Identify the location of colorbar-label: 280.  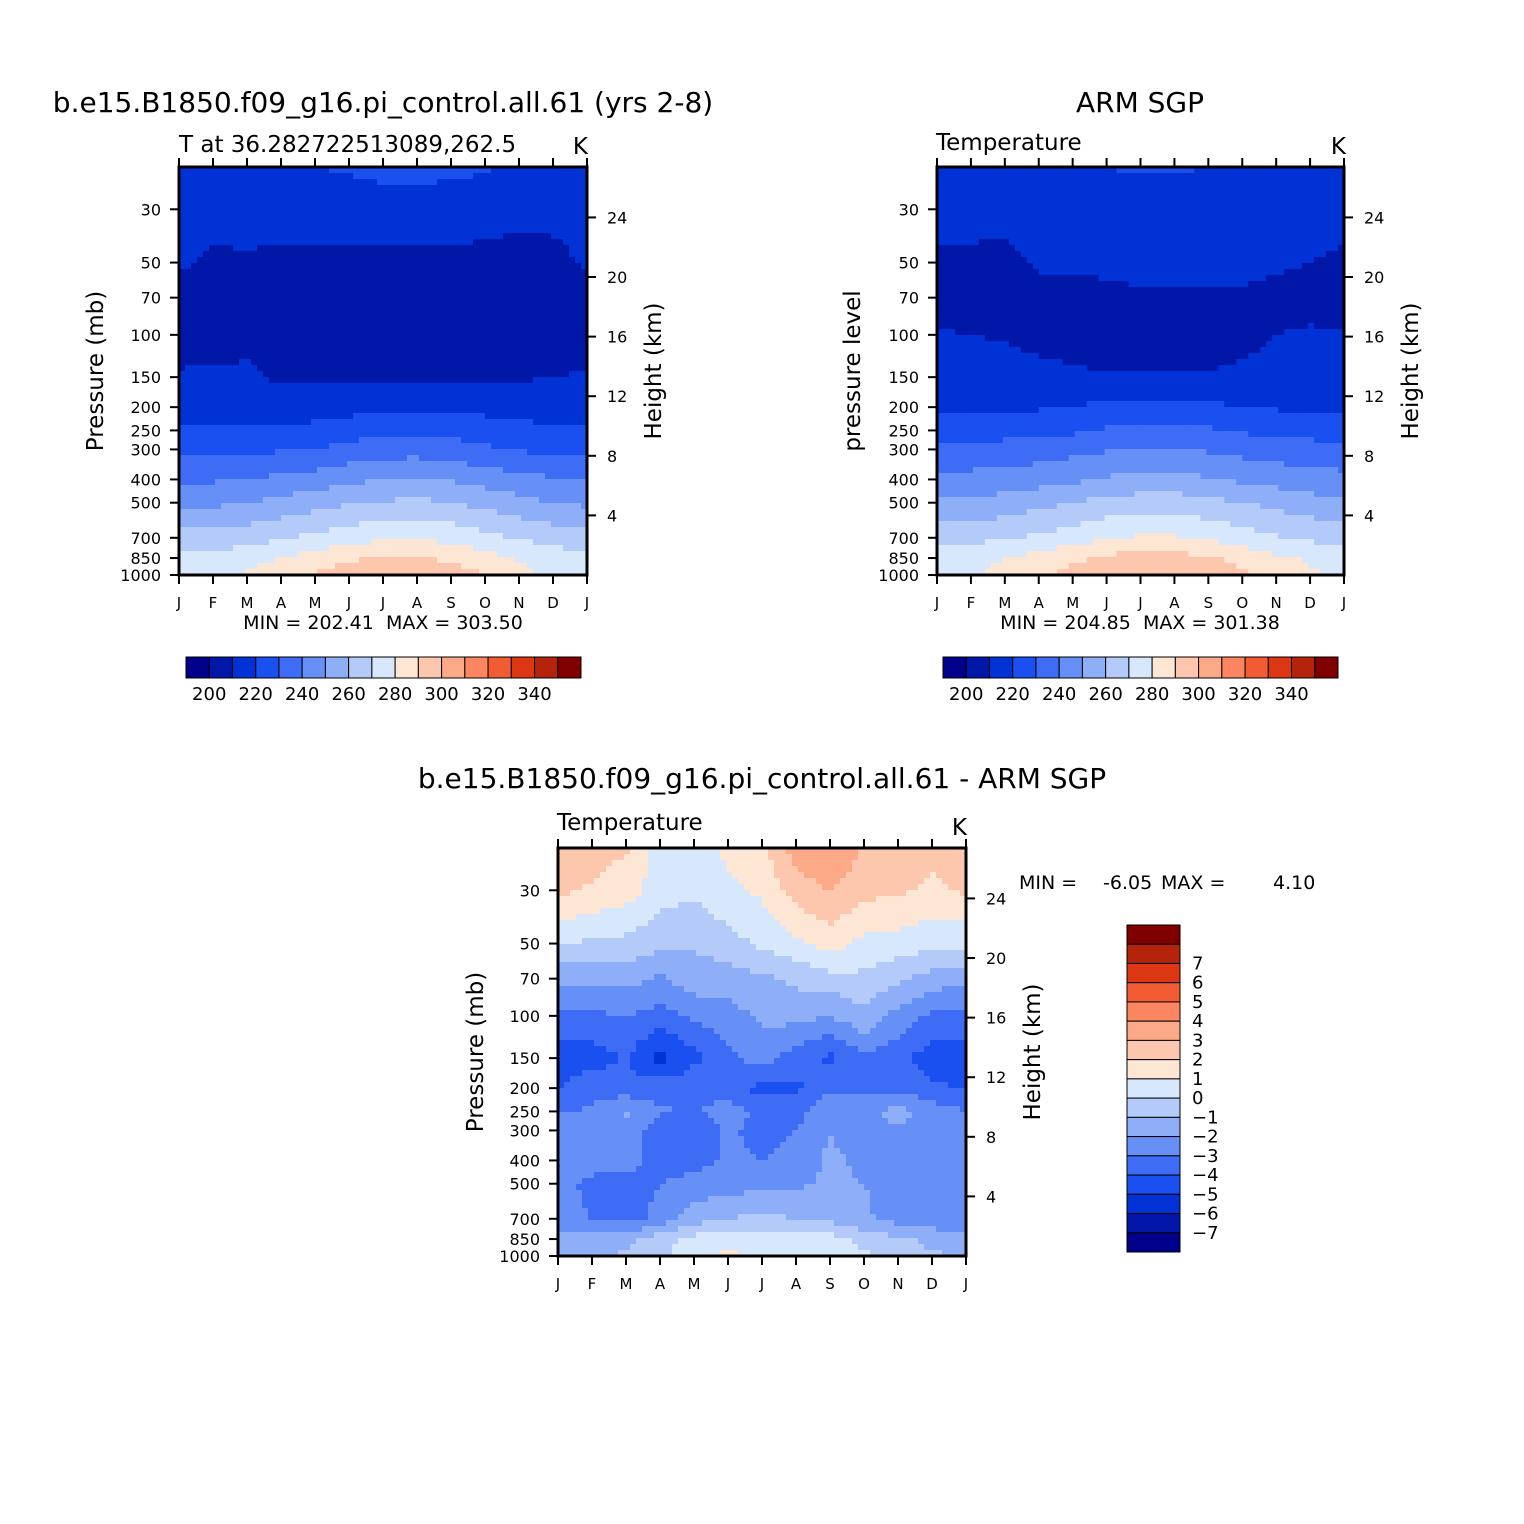
(395, 694).